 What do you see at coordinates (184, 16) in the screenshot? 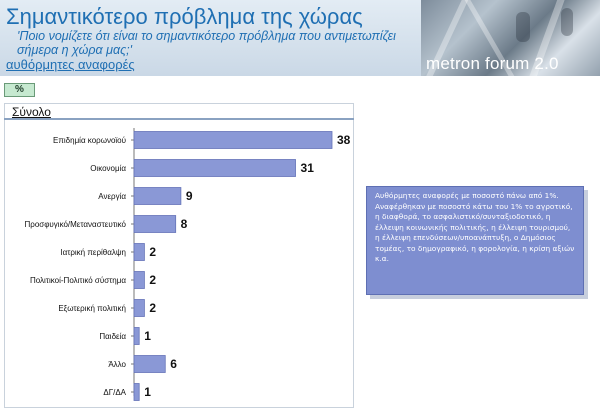
I see `page-title: Σημαντικότερο πρόβλημα της χώρας` at bounding box center [184, 16].